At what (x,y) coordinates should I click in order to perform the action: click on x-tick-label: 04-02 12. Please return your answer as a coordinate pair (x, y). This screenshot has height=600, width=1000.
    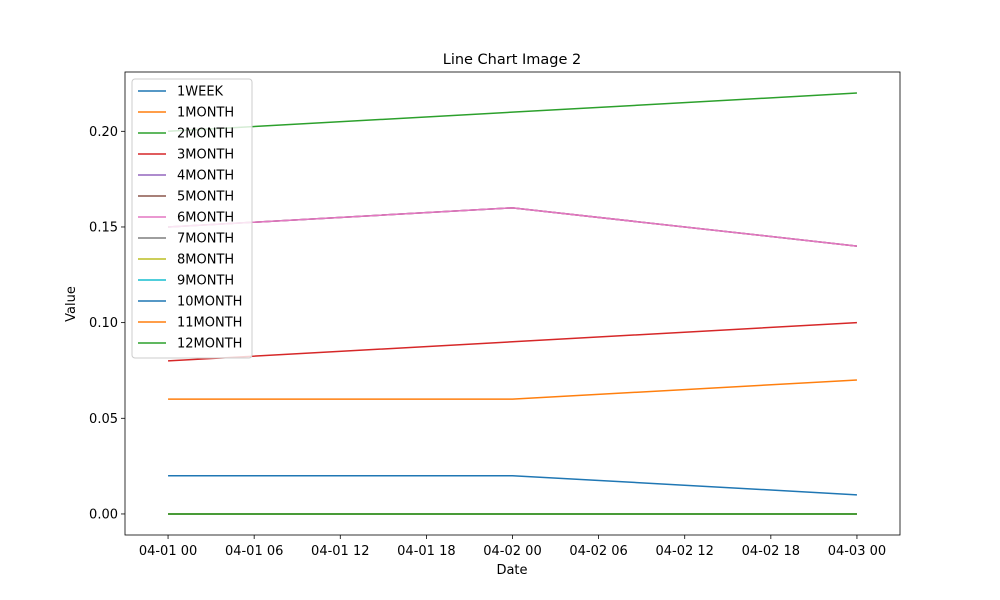
    Looking at the image, I should click on (684, 551).